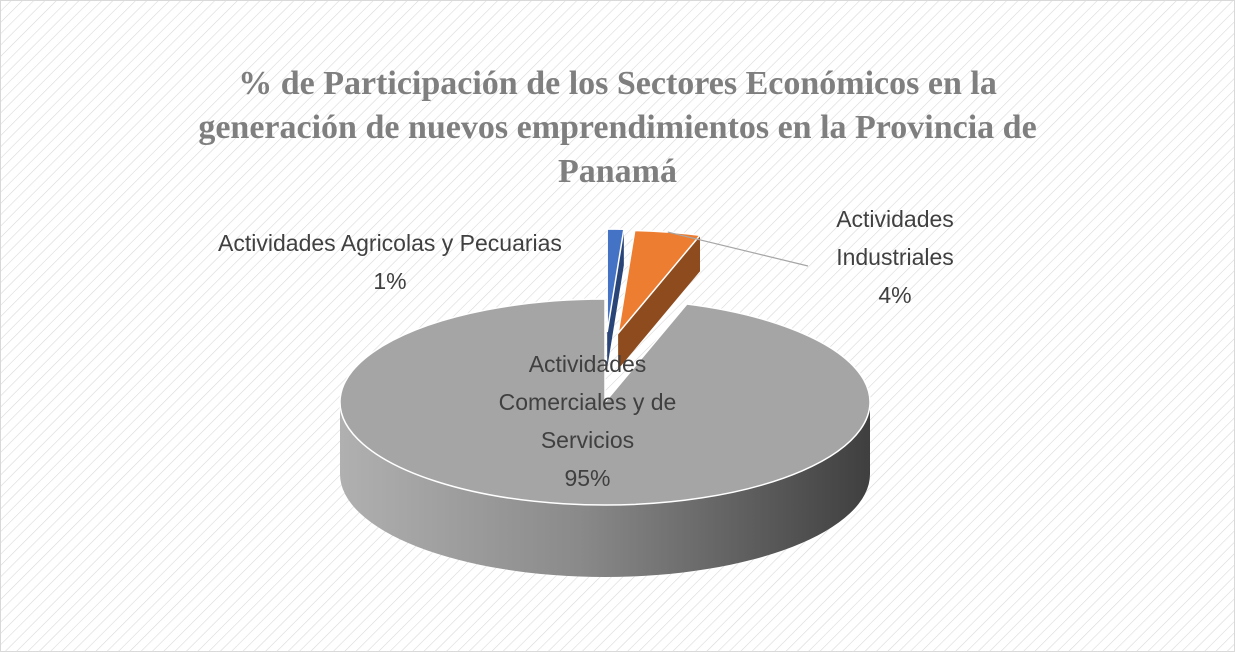 This screenshot has width=1235, height=652. I want to click on data-label: Actividades Industriales 4%, so click(895, 257).